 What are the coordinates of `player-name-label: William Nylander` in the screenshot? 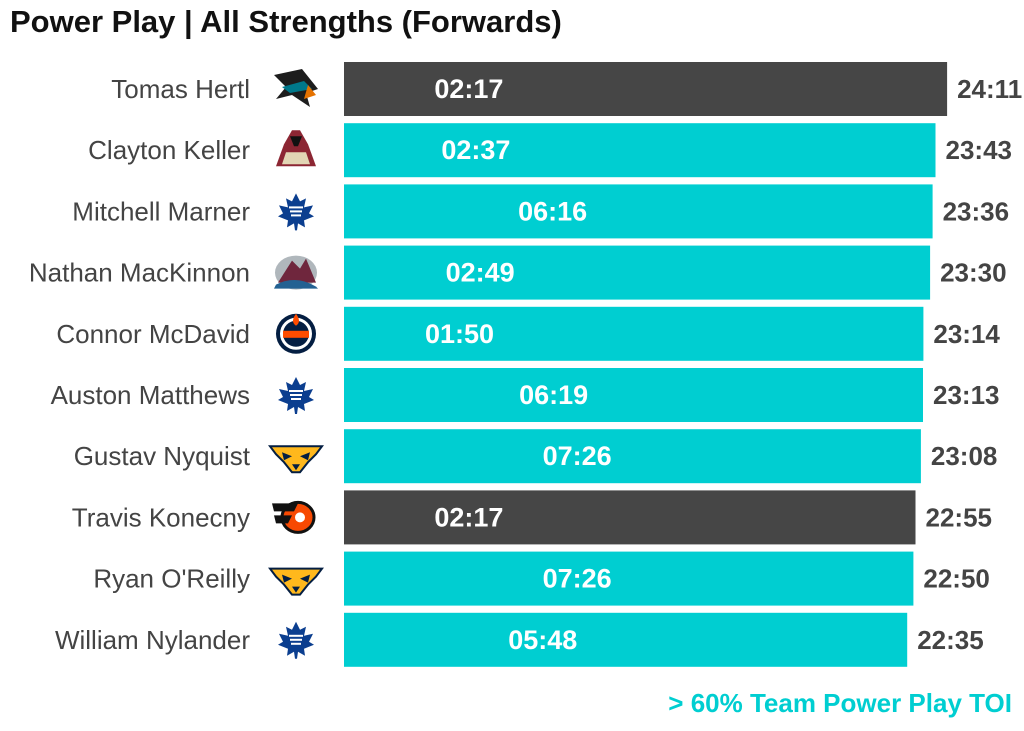 It's located at (152, 640).